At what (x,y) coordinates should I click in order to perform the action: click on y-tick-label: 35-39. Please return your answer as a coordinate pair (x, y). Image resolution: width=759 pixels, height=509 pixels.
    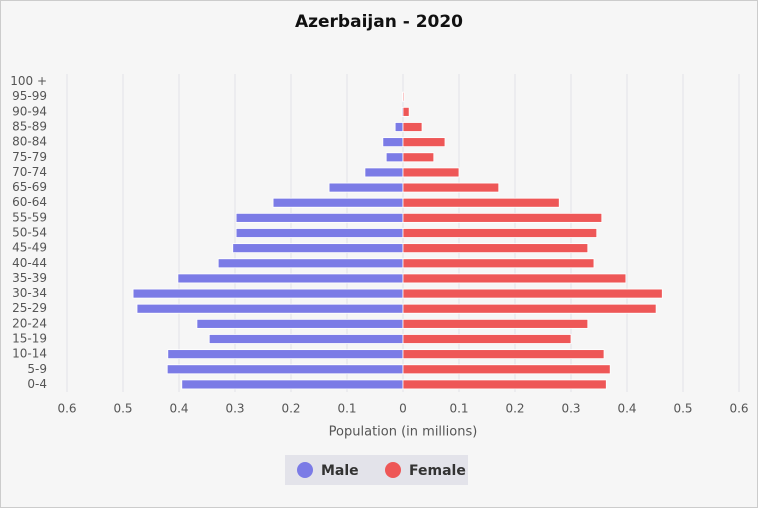
    Looking at the image, I should click on (29, 278).